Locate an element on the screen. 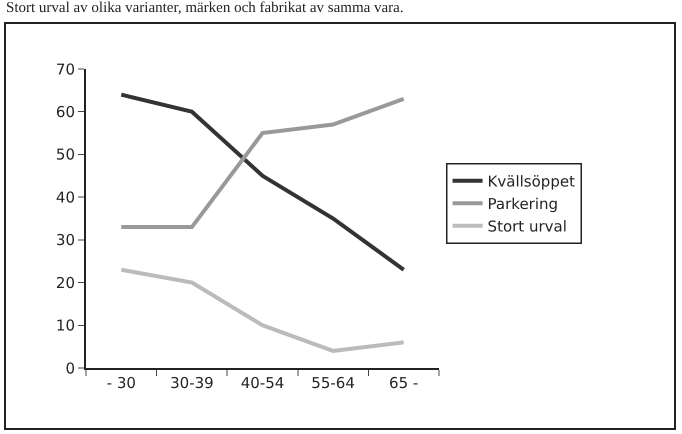 This screenshot has height=434, width=682. x-tick-label: 55-64 is located at coordinates (333, 383).